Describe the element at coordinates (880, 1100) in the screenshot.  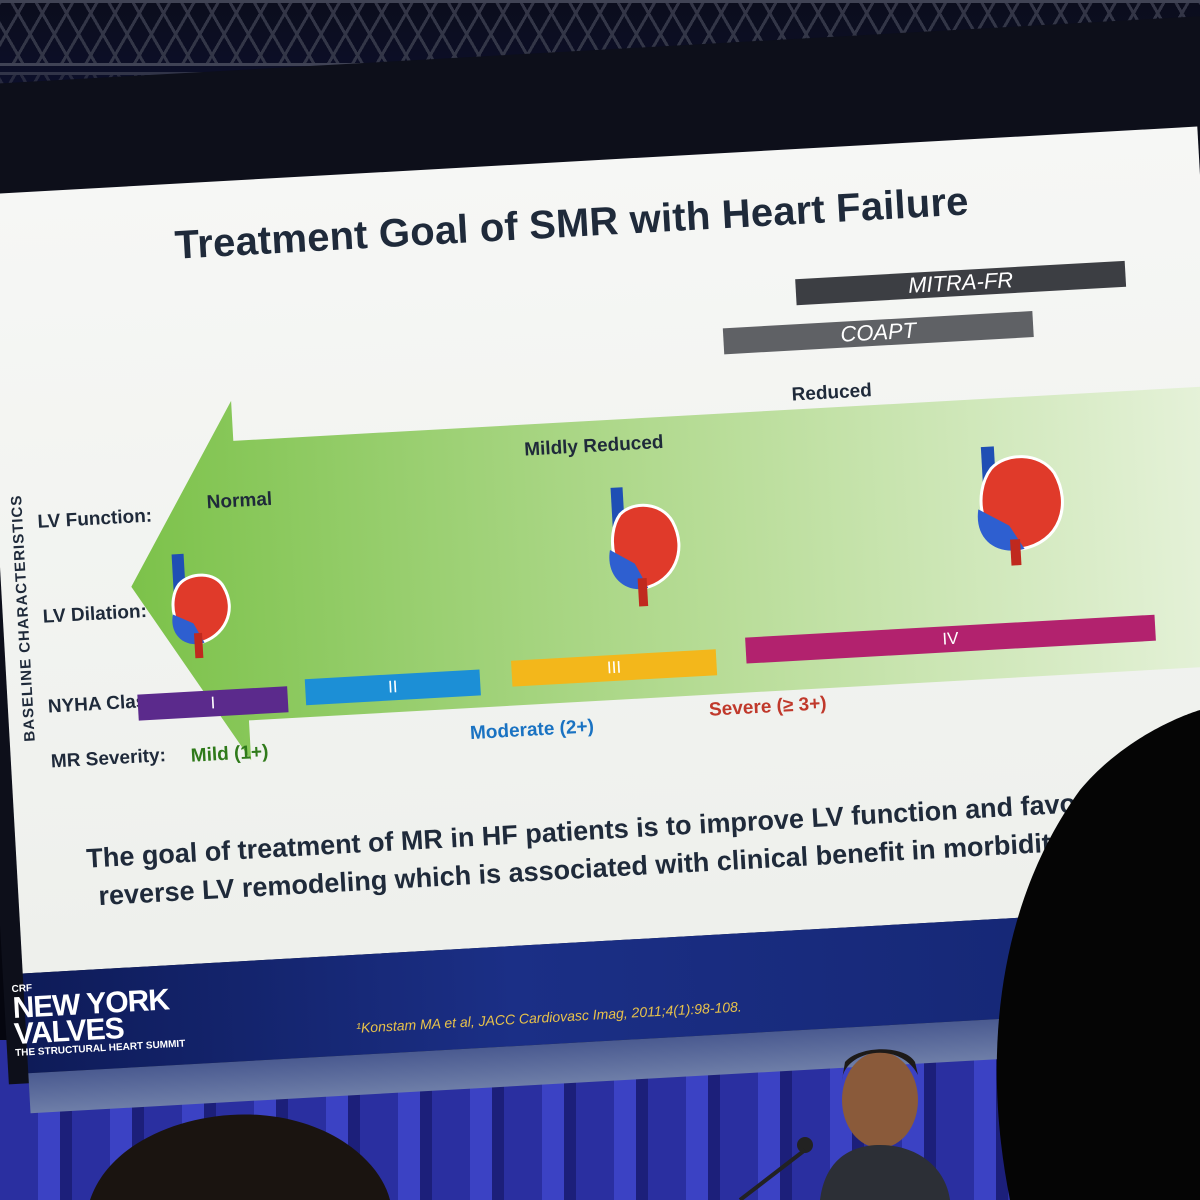
I see `speaker-face` at that location.